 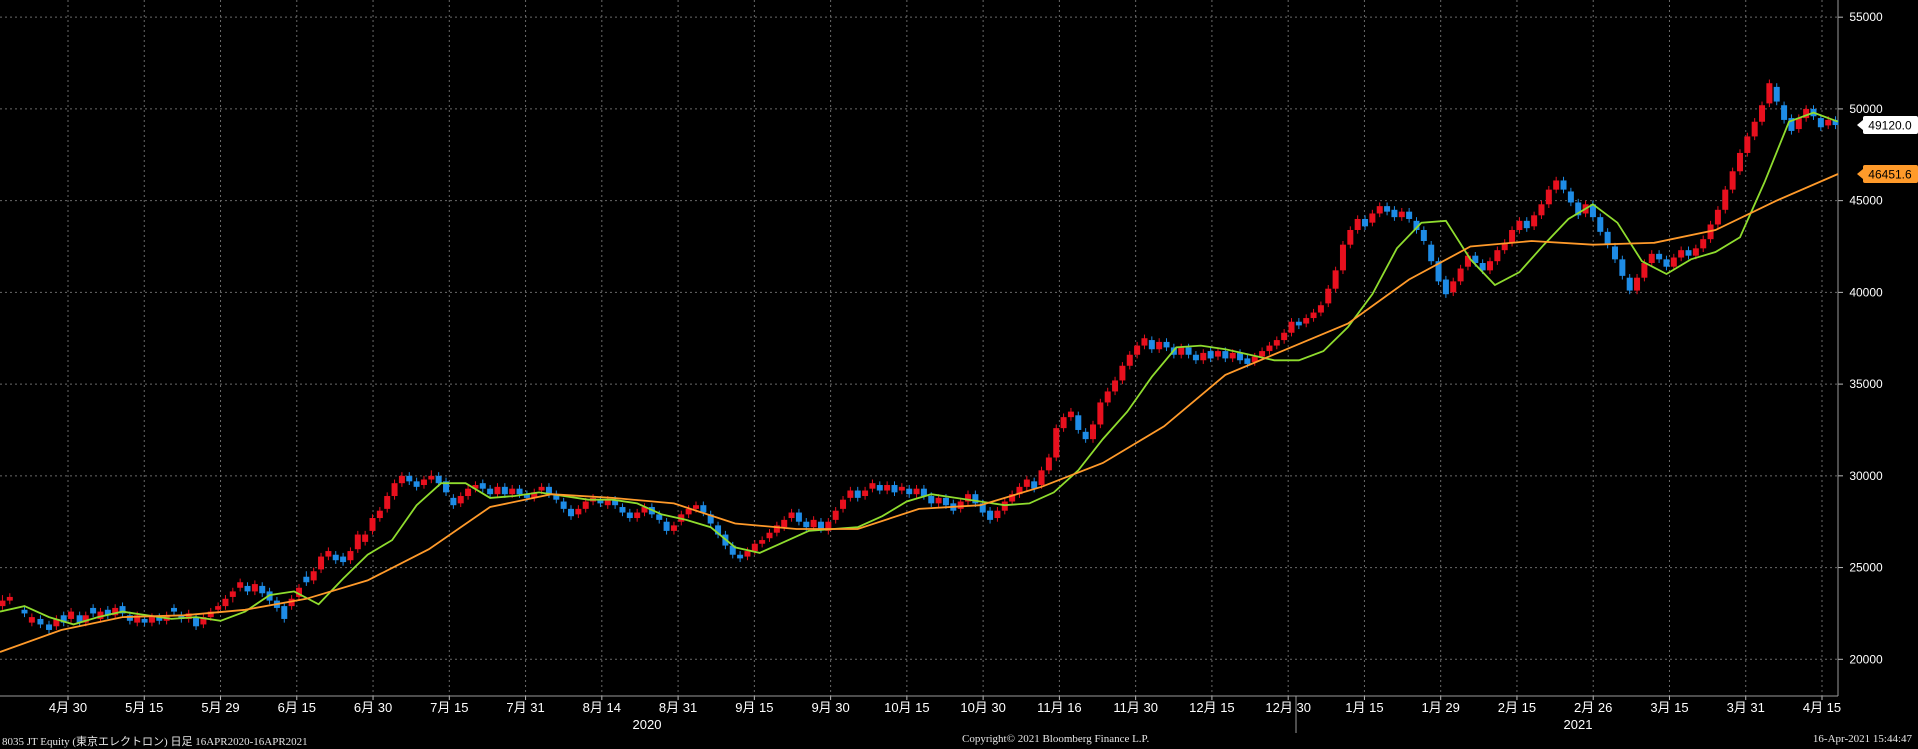 I want to click on last-price-tag: 49120.0, so click(x=1887, y=125).